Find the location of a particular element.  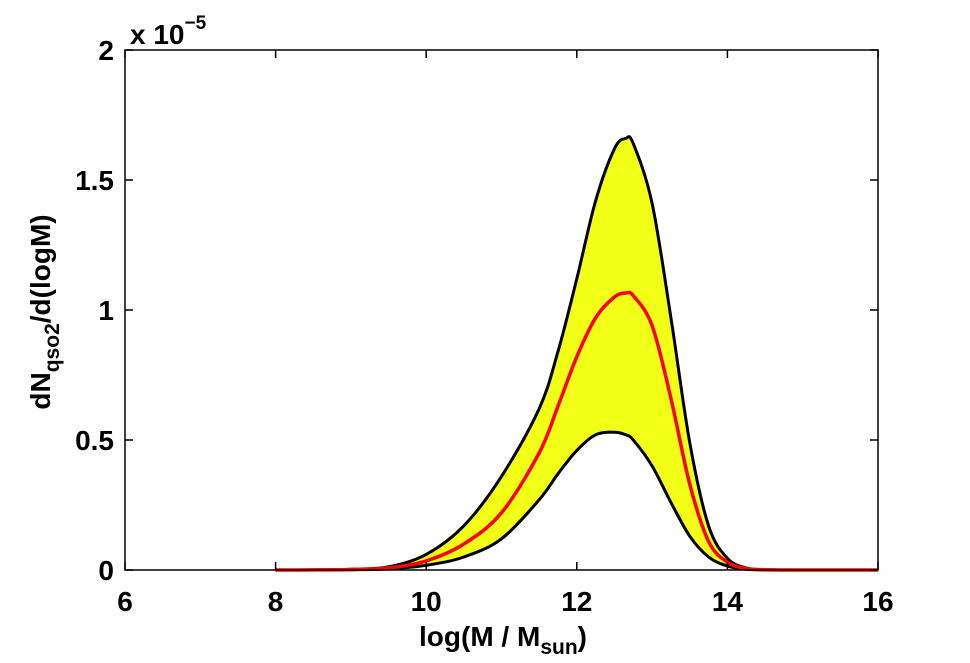

y-multiplier: x 10−5 is located at coordinates (168, 31).